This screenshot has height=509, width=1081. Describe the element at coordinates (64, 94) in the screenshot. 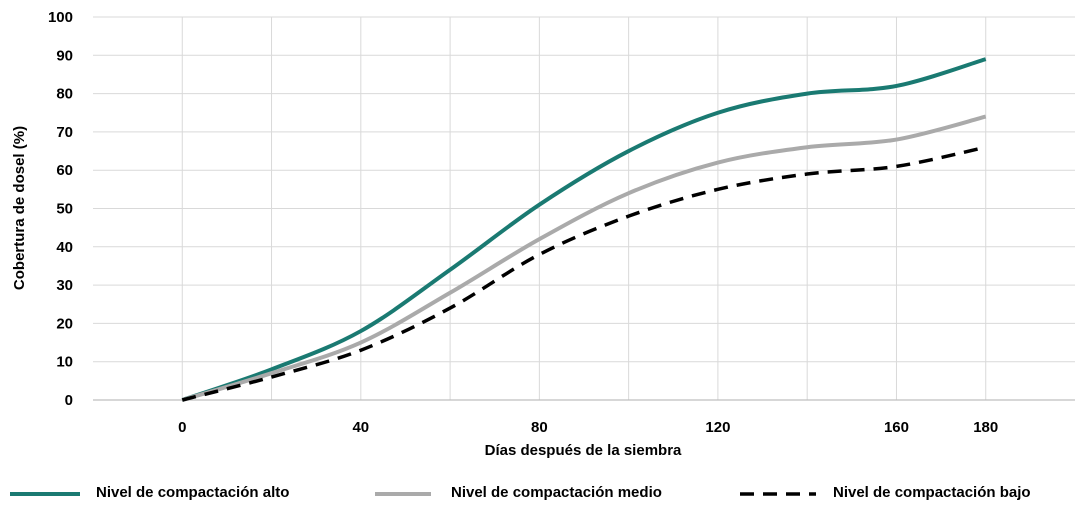

I see `y-tick-label: 80` at that location.